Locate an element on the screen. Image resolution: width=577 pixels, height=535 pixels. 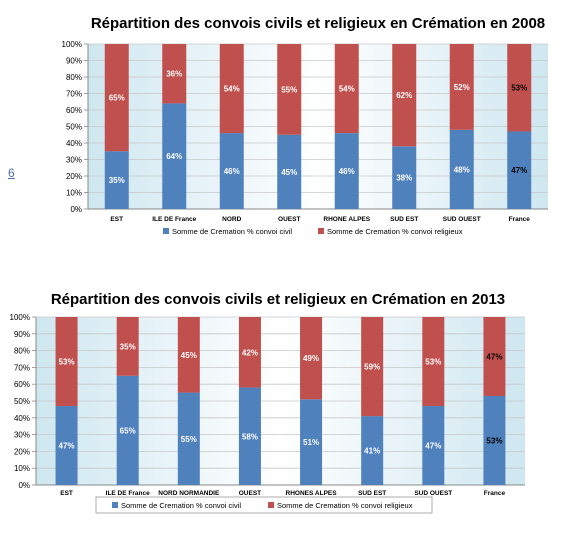
data-label: 52% is located at coordinates (462, 87).